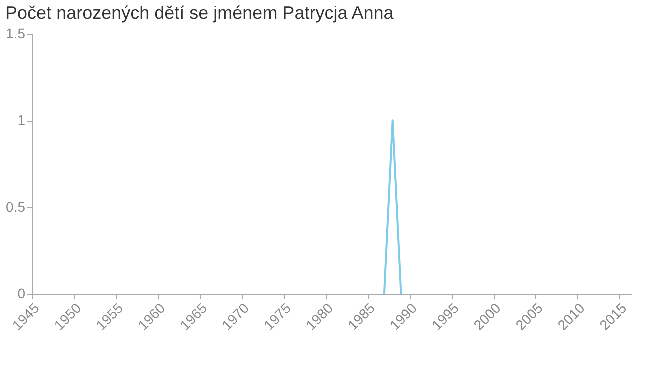  Describe the element at coordinates (200, 13) in the screenshot. I see `chart-title: Počet narozených dětí se jménem Patrycja Anna` at that location.